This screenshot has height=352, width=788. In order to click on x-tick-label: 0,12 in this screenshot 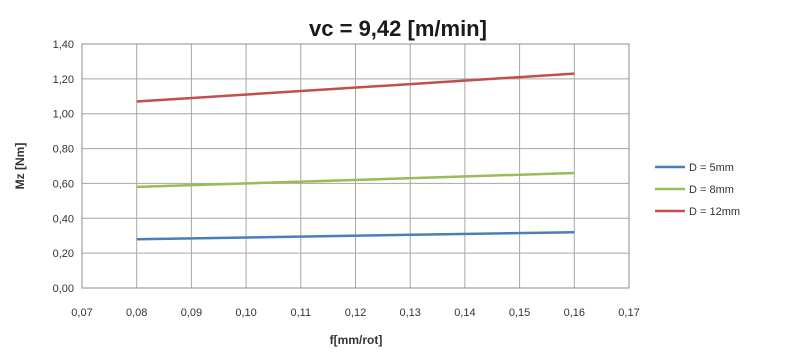, I will do `click(355, 313)`.